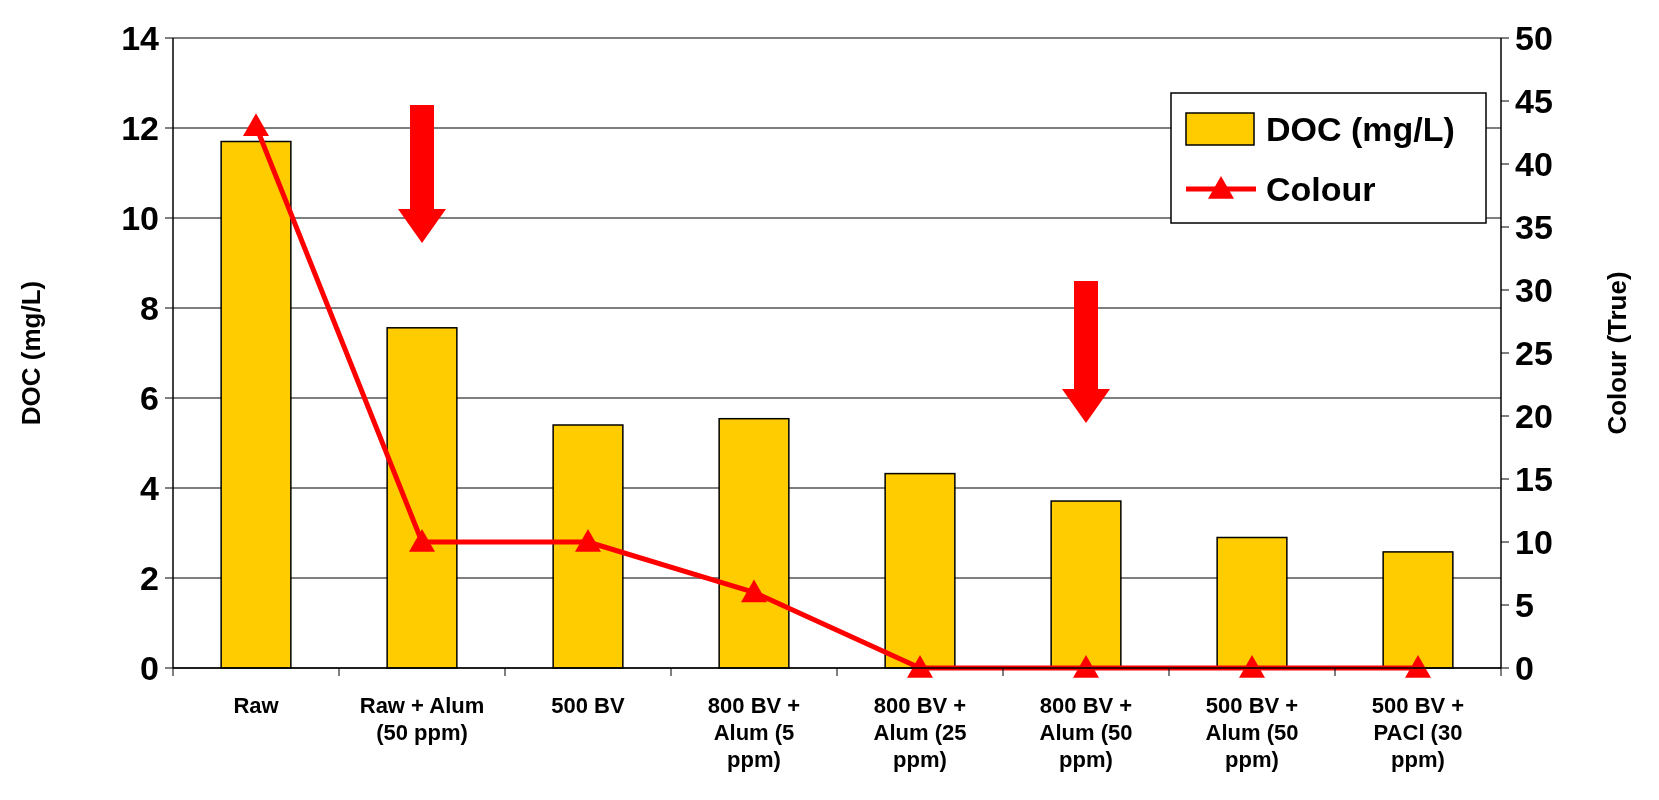 This screenshot has height=800, width=1659. What do you see at coordinates (1524, 667) in the screenshot?
I see `y2-tick-label: 0` at bounding box center [1524, 667].